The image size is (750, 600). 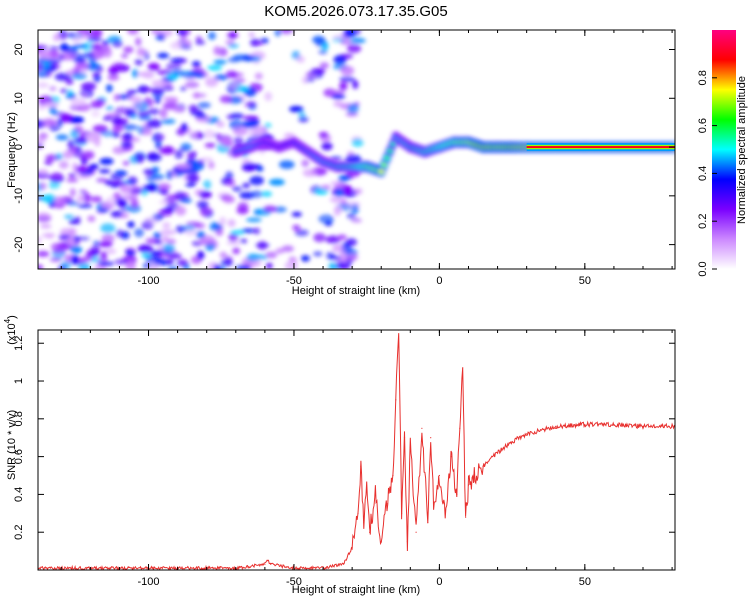 What do you see at coordinates (19, 532) in the screenshot?
I see `y-tick-label: 0.2` at bounding box center [19, 532].